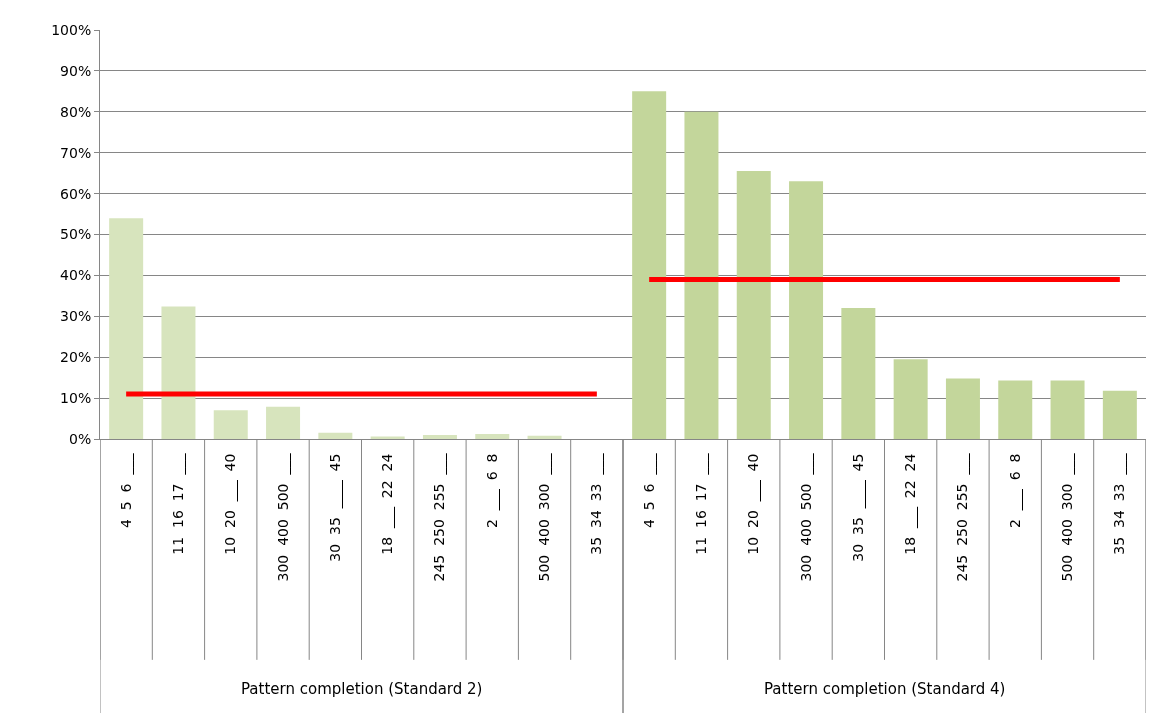  I want to click on y-tick-label: 60%, so click(76, 193).